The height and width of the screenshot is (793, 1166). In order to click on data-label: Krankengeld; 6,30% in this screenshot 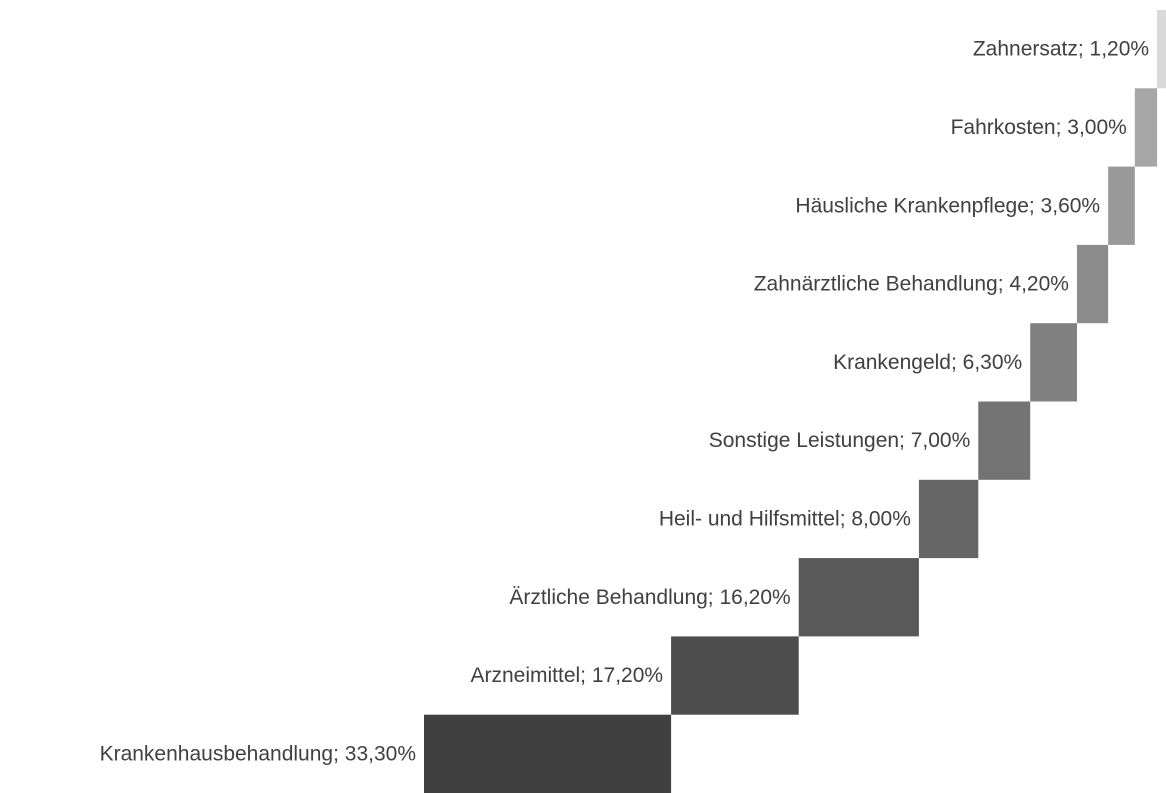, I will do `click(927, 362)`.